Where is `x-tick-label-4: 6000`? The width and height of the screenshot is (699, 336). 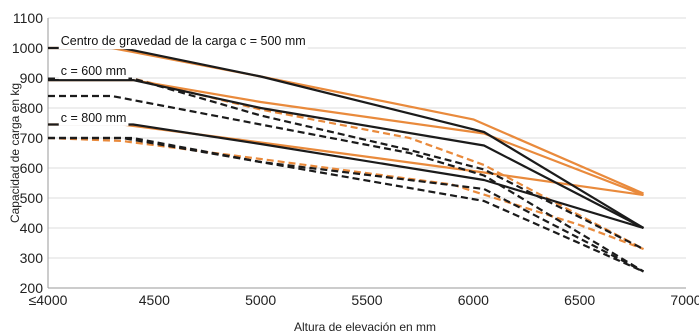
x-tick-label-4: 6000 is located at coordinates (473, 300).